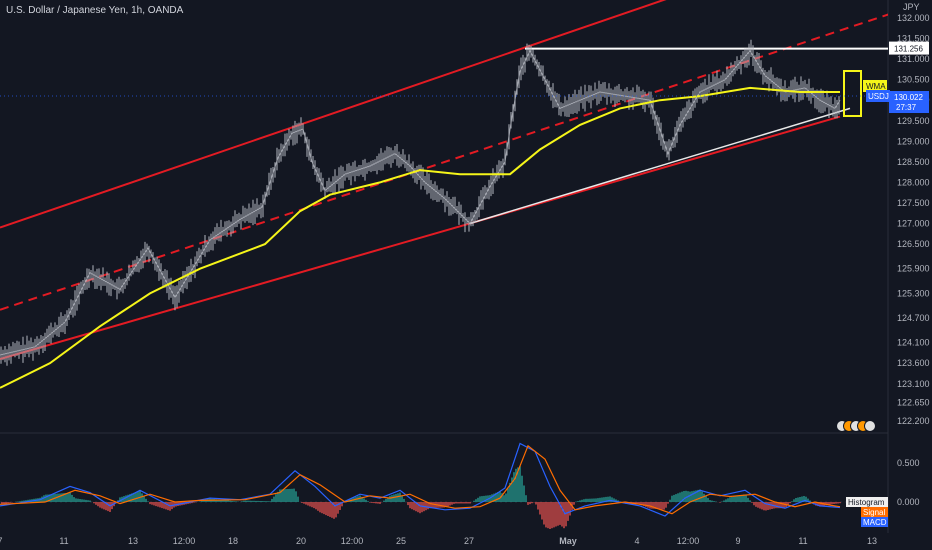  What do you see at coordinates (95, 10) in the screenshot?
I see `chart-title: U.S. Dollar / Japanese Yen, 1h, OANDA` at bounding box center [95, 10].